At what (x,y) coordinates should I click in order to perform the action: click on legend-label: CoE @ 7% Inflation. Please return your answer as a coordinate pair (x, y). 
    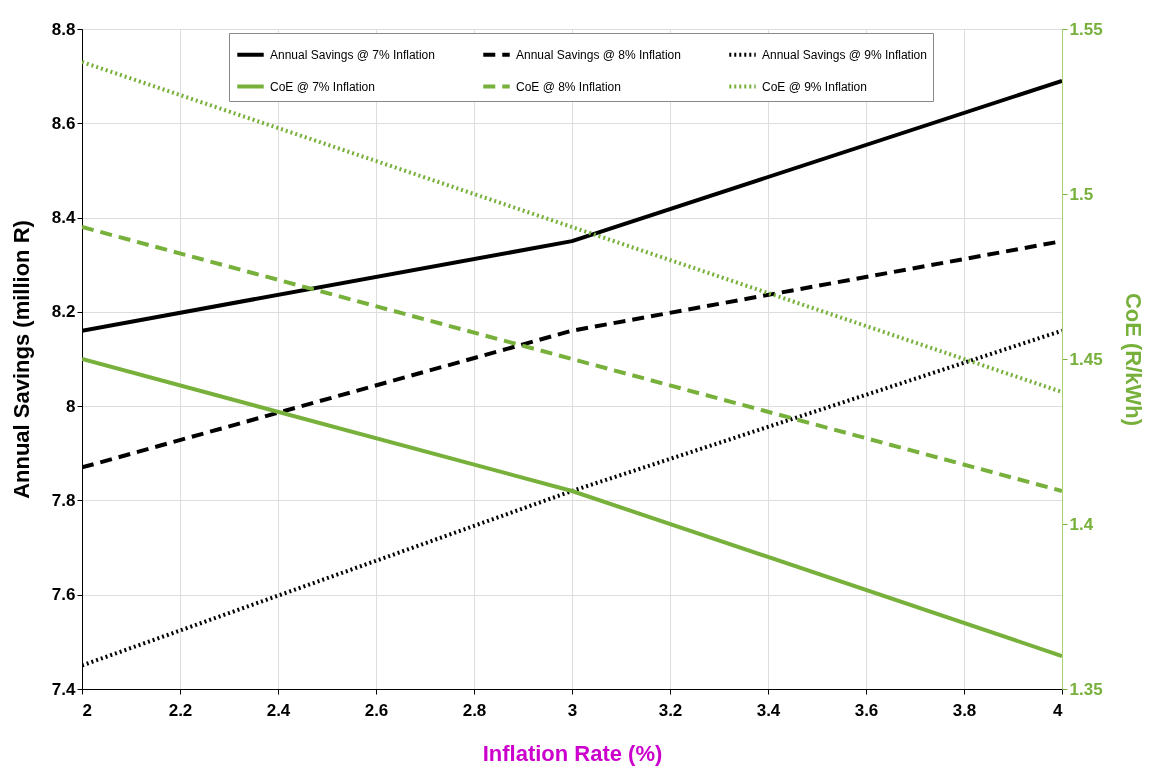
    Looking at the image, I should click on (322, 86).